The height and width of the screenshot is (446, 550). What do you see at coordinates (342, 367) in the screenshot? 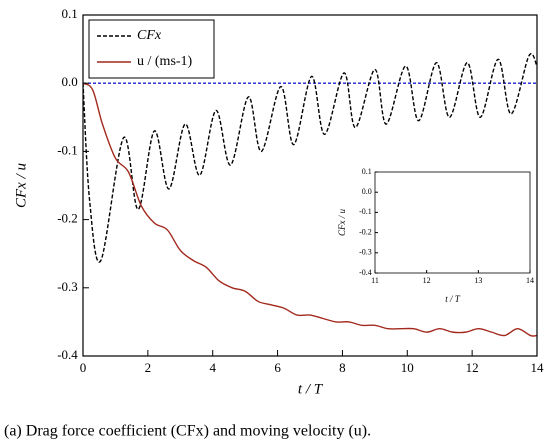
I see `x-tick-label: 8` at bounding box center [342, 367].